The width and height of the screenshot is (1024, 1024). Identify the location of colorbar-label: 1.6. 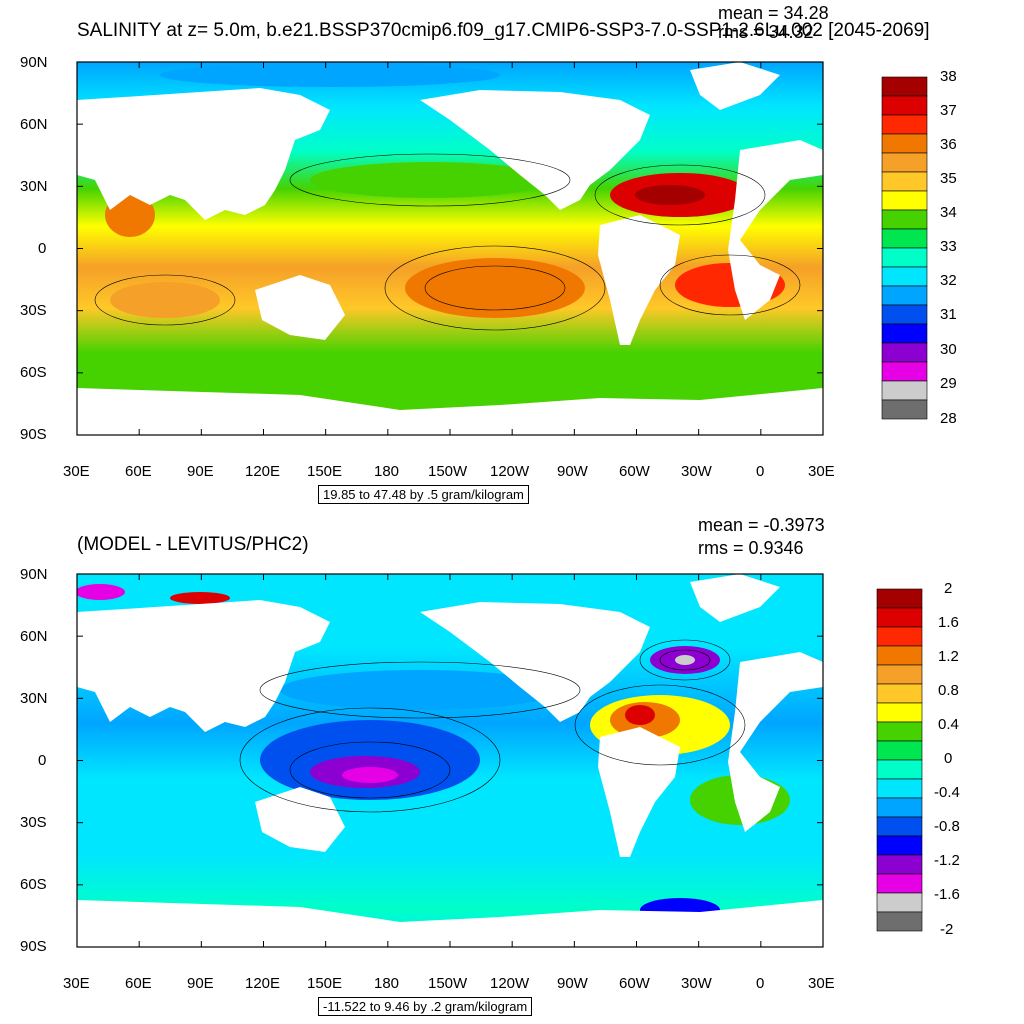
(948, 622).